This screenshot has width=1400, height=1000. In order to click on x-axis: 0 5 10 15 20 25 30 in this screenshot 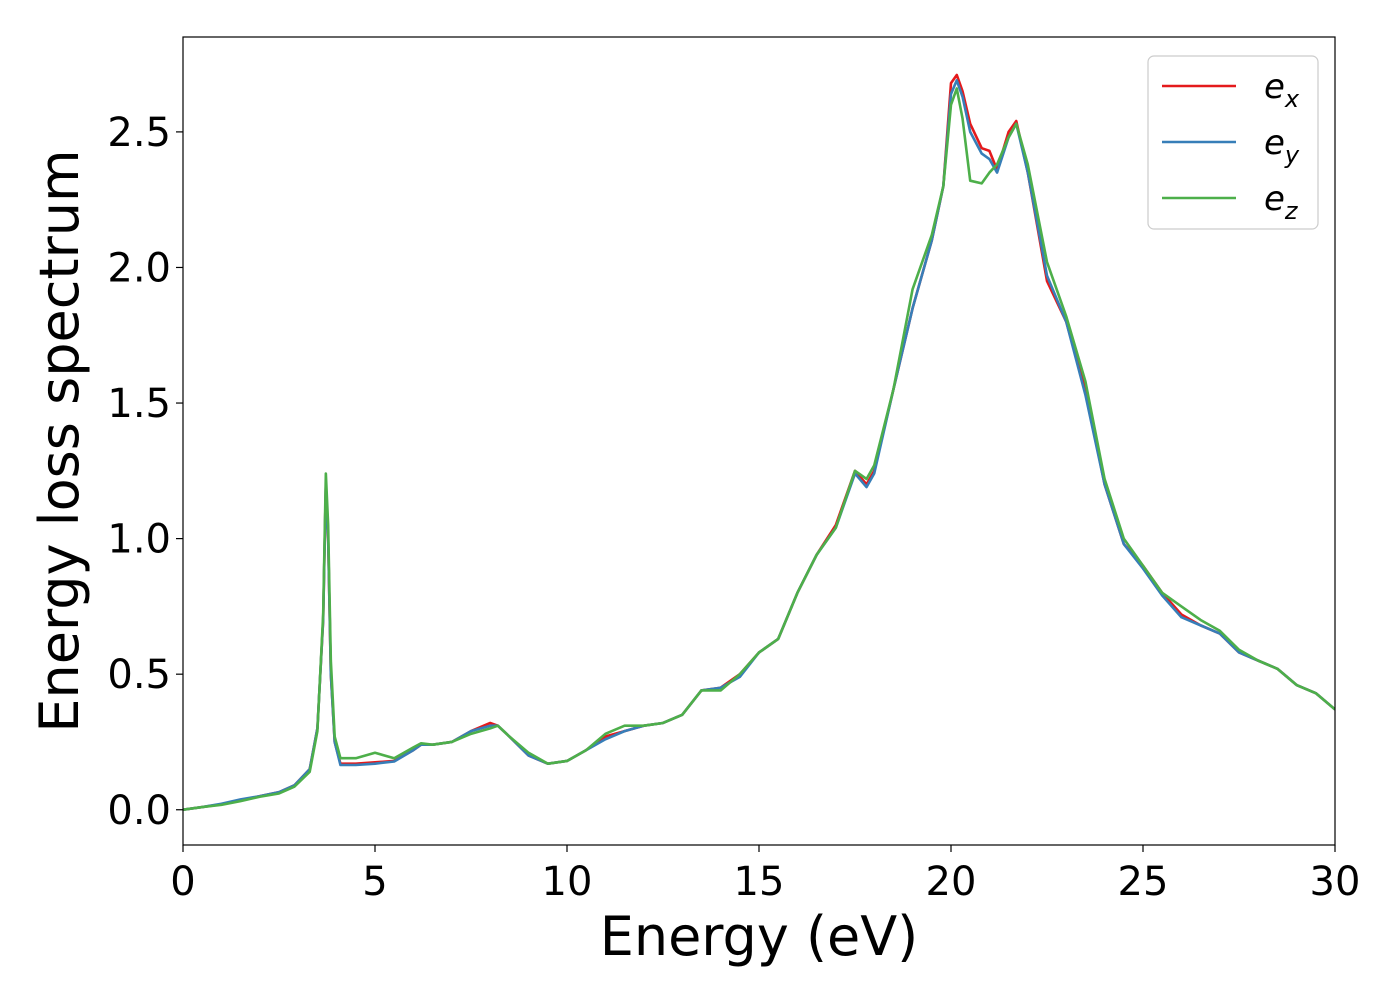, I will do `click(765, 875)`.